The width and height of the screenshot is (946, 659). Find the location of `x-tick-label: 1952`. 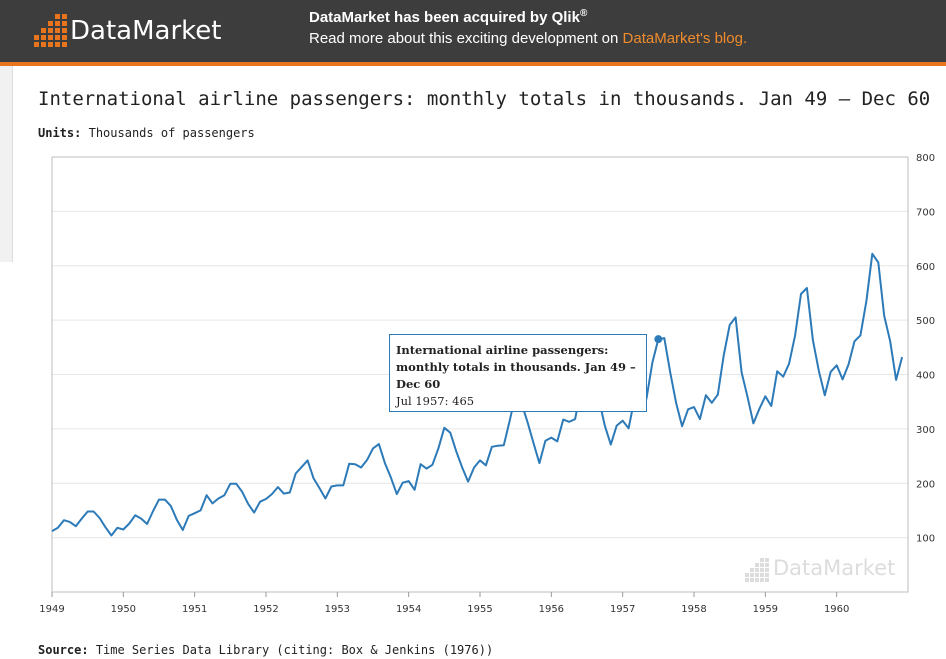

x-tick-label: 1952 is located at coordinates (265, 609).